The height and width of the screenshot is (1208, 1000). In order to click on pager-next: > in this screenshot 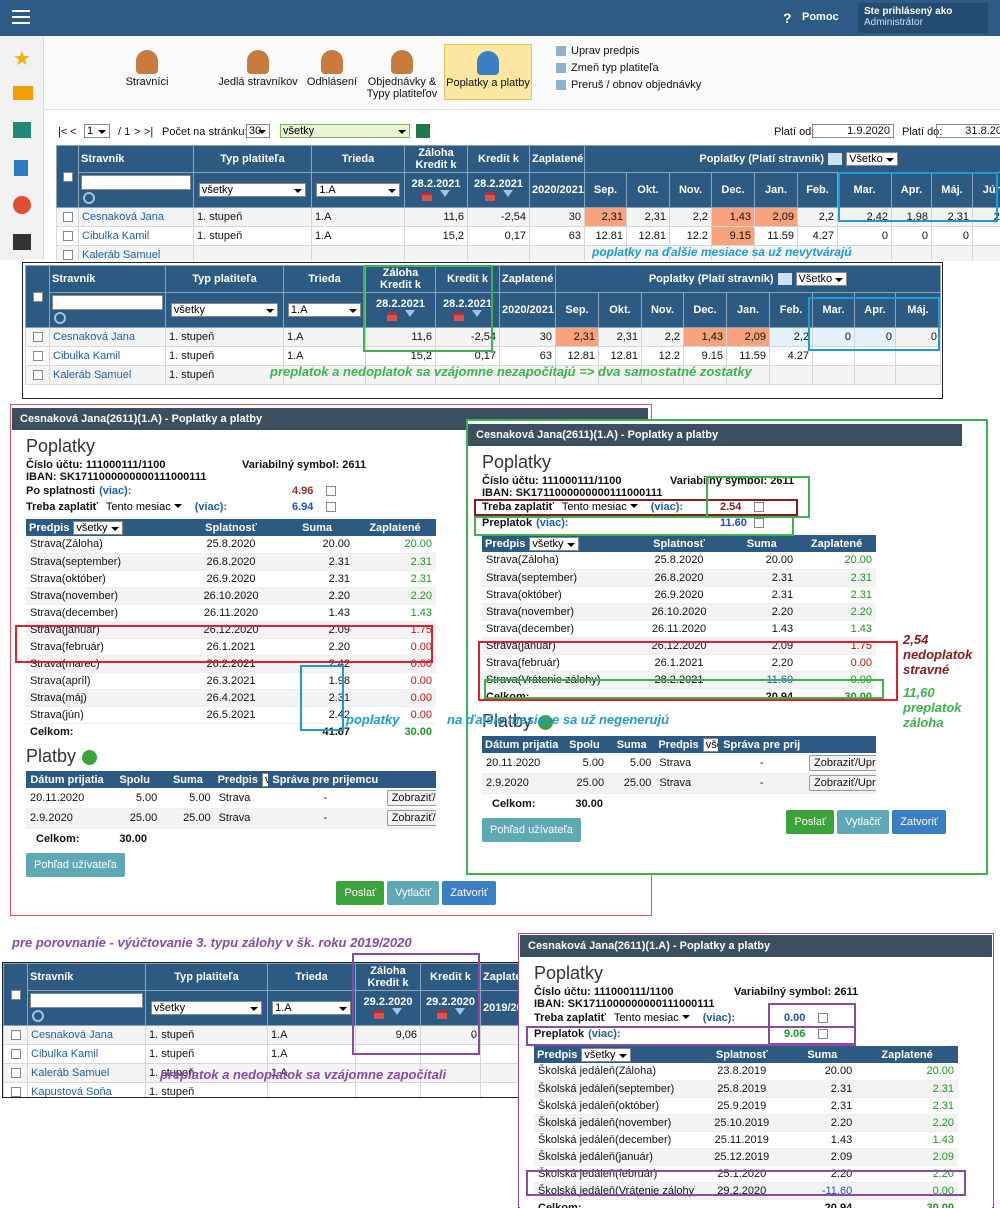, I will do `click(137, 132)`.